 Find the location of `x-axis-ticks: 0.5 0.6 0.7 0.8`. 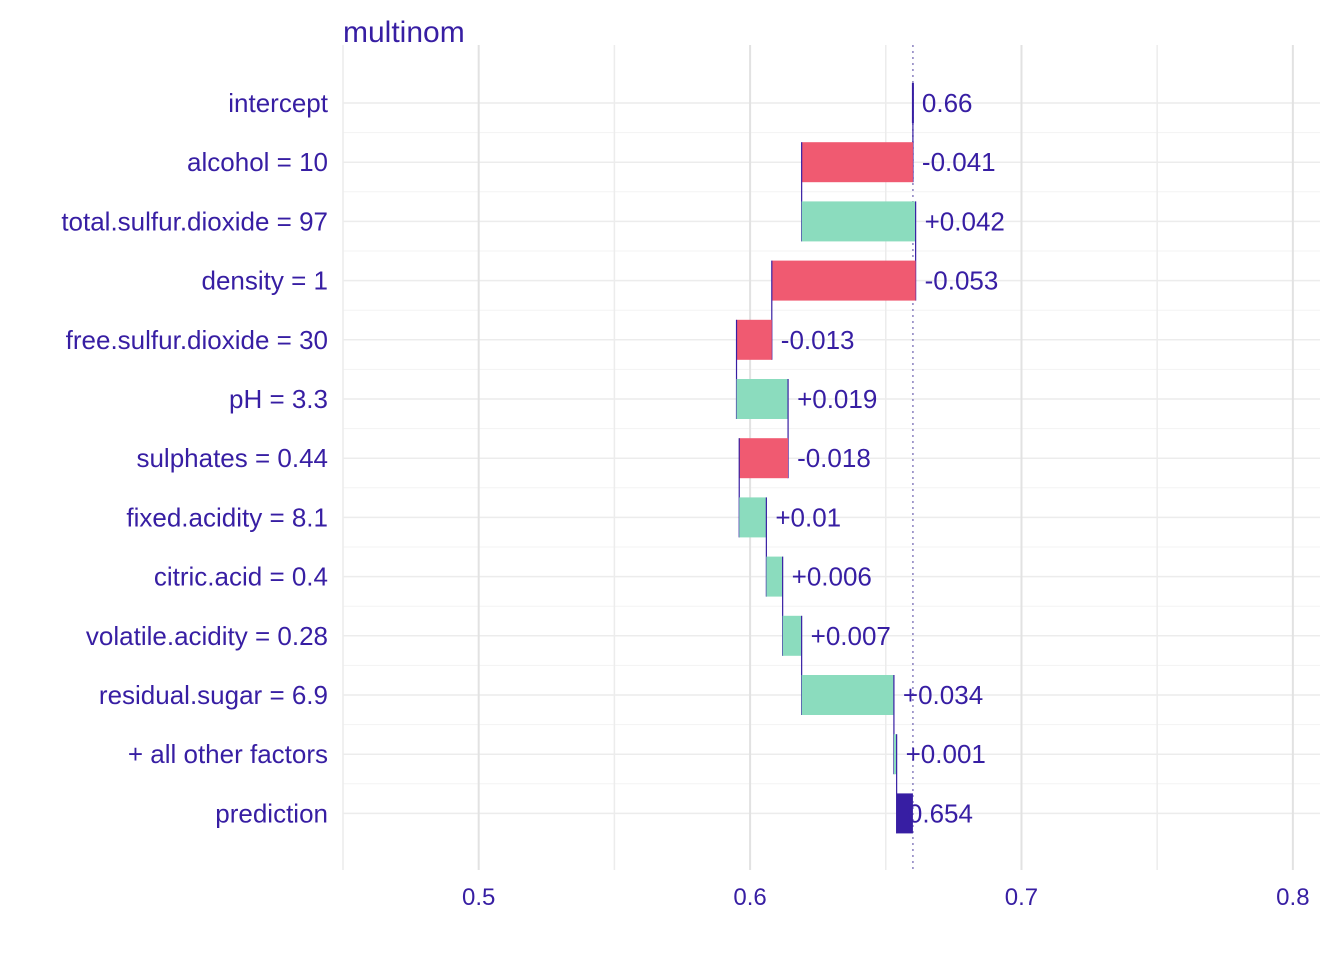

x-axis-ticks: 0.5 0.6 0.7 0.8 is located at coordinates (886, 897).